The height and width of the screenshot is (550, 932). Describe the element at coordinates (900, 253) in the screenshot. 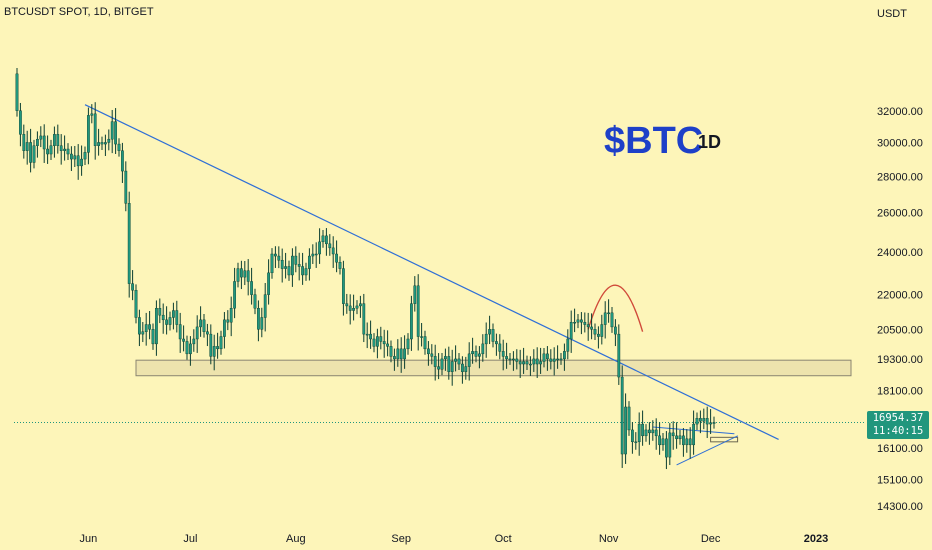

I see `price-tick-label: 24000.00` at that location.